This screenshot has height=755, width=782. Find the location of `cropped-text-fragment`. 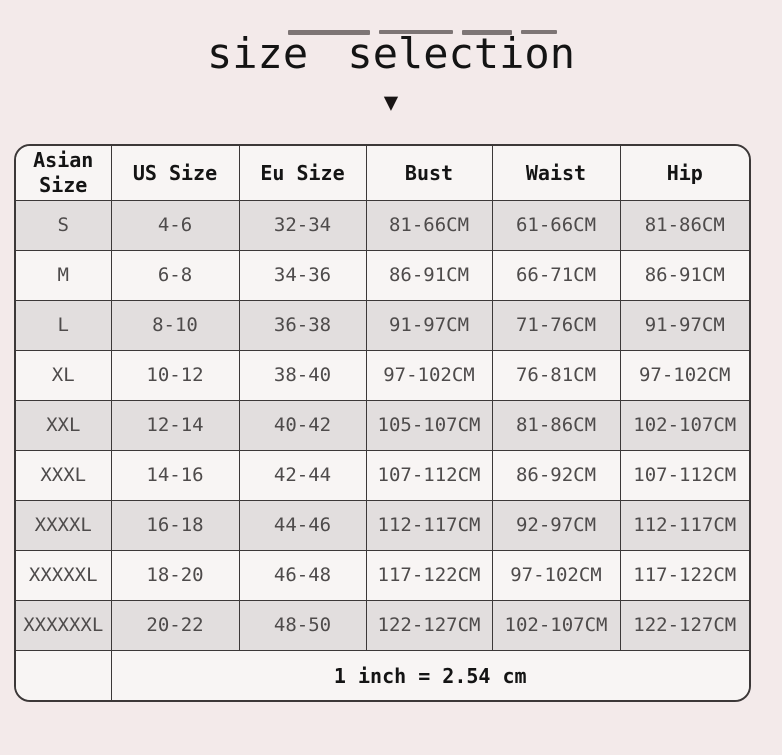

cropped-text-fragment is located at coordinates (391, 33).